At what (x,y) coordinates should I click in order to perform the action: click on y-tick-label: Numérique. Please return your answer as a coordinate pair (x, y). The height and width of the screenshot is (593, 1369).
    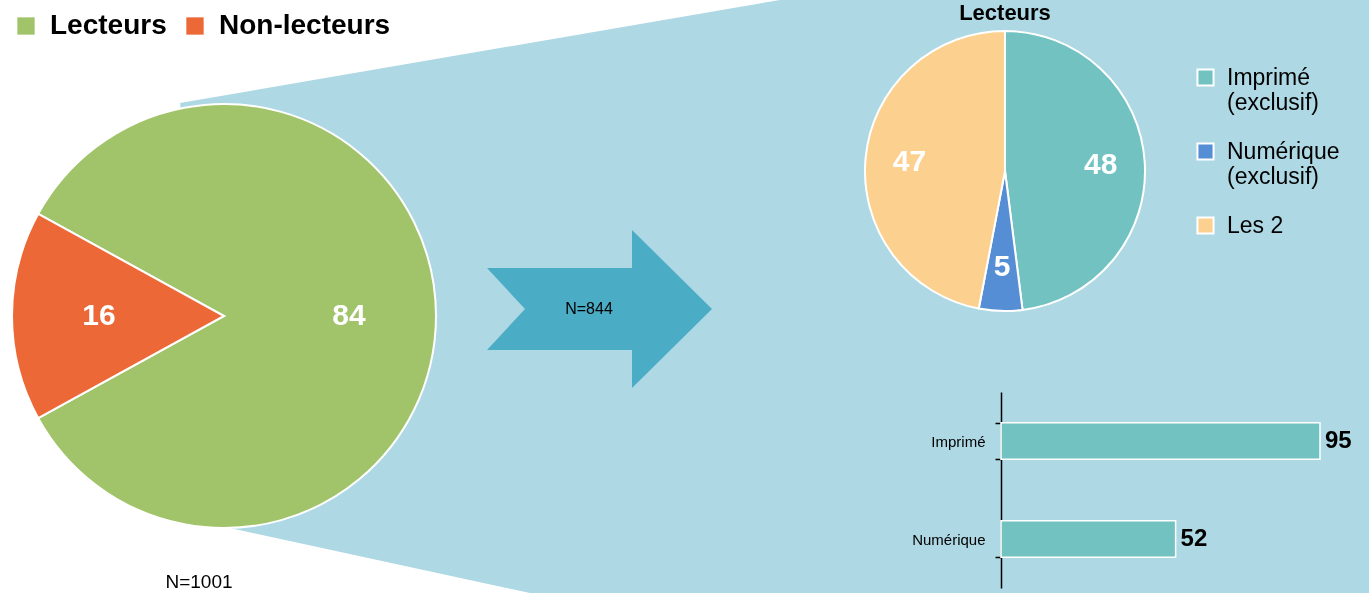
    Looking at the image, I should click on (949, 539).